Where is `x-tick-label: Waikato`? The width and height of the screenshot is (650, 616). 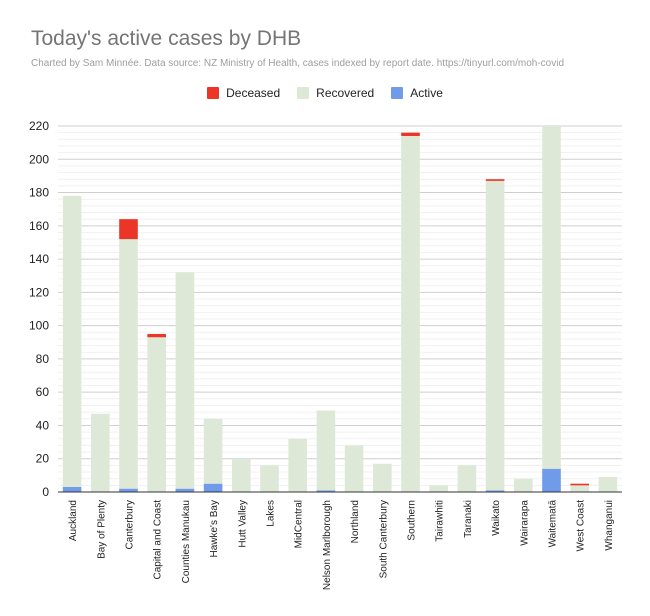 x-tick-label: Waikato is located at coordinates (496, 518).